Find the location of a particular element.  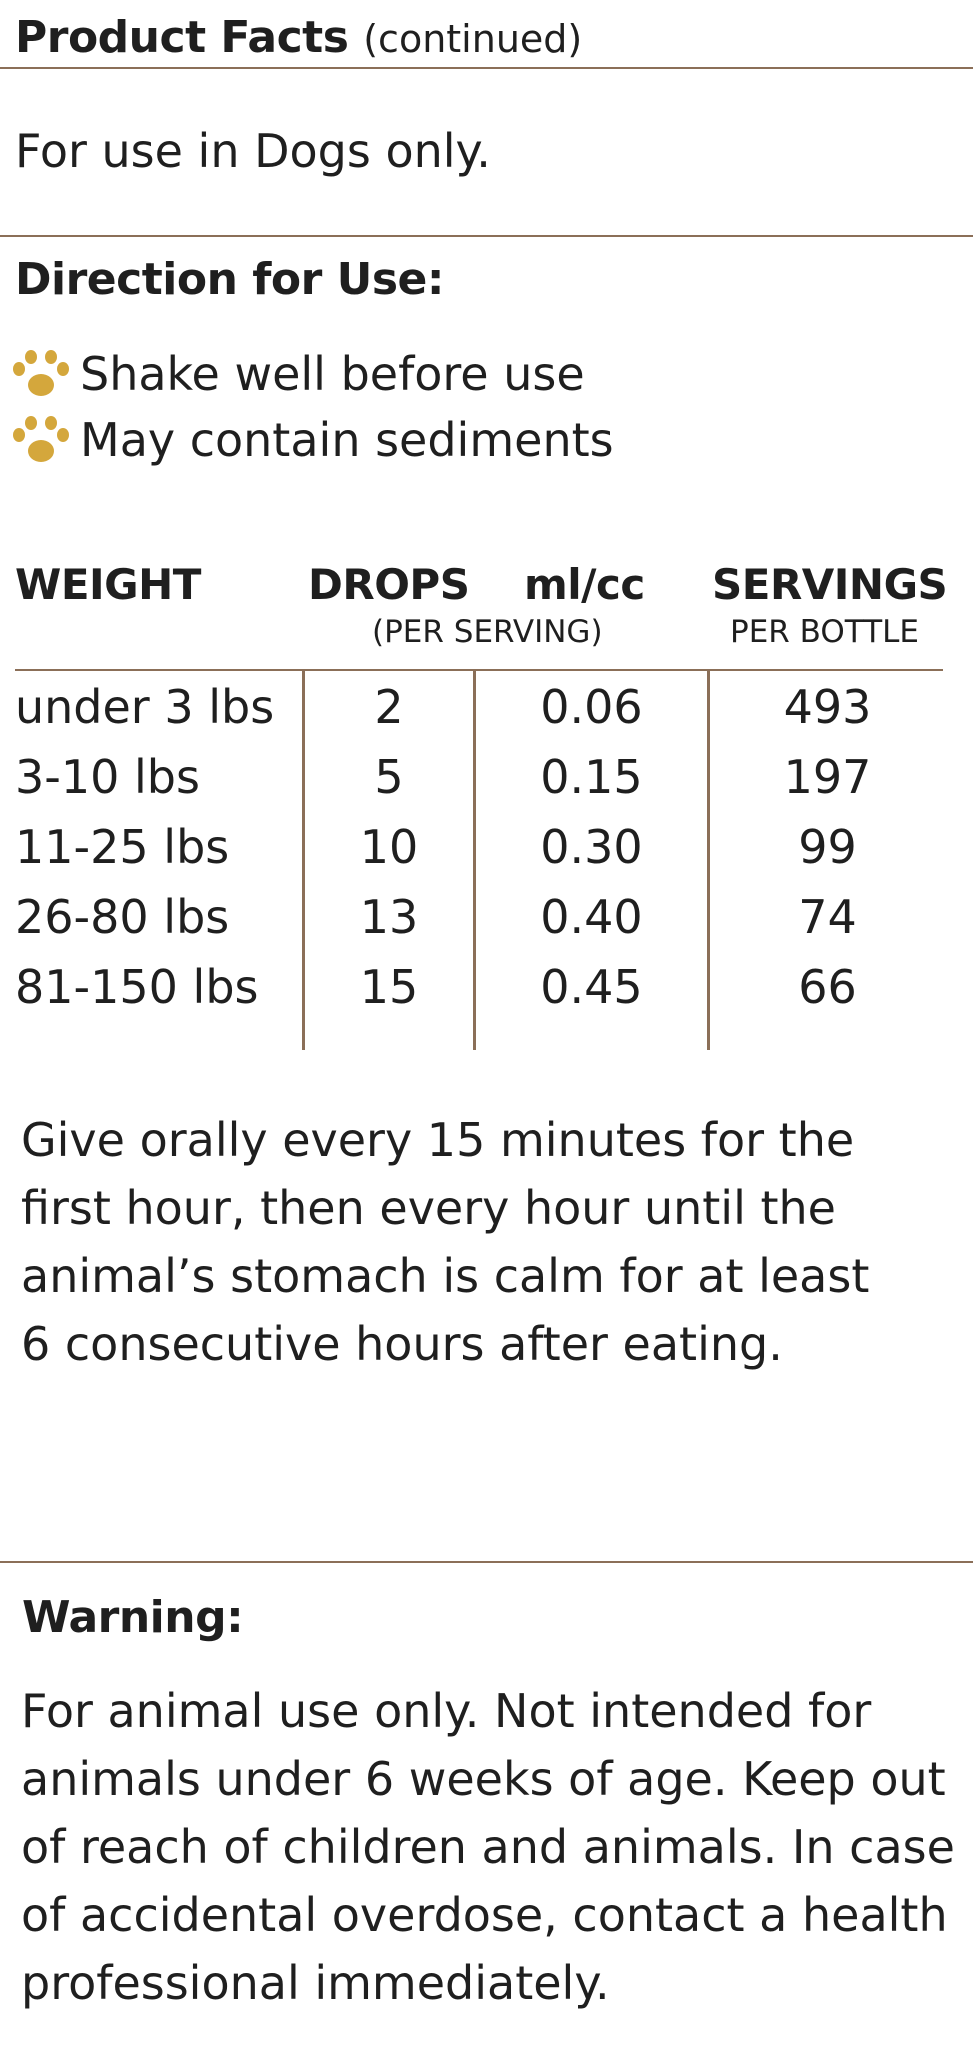

col-header-drops: DROPS is located at coordinates (389, 584).